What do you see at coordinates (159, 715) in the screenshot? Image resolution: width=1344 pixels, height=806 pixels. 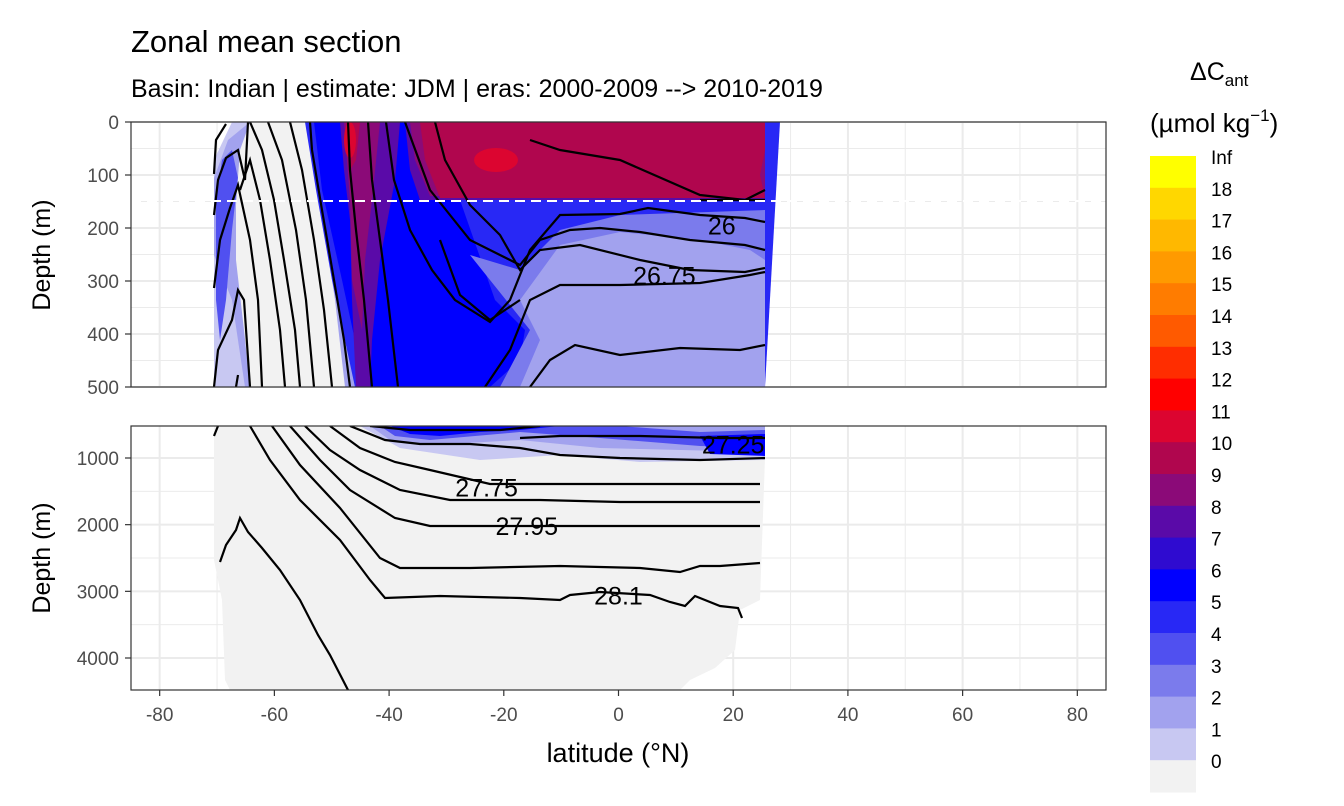 I see `x-tick-label: -80` at bounding box center [159, 715].